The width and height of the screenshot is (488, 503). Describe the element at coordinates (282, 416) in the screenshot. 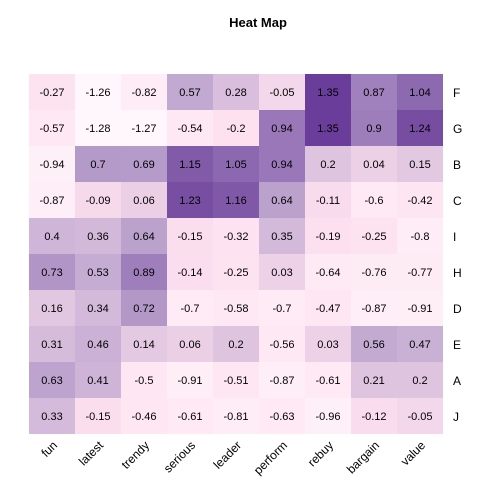

I see `heatmap-cell-J-perform` at that location.